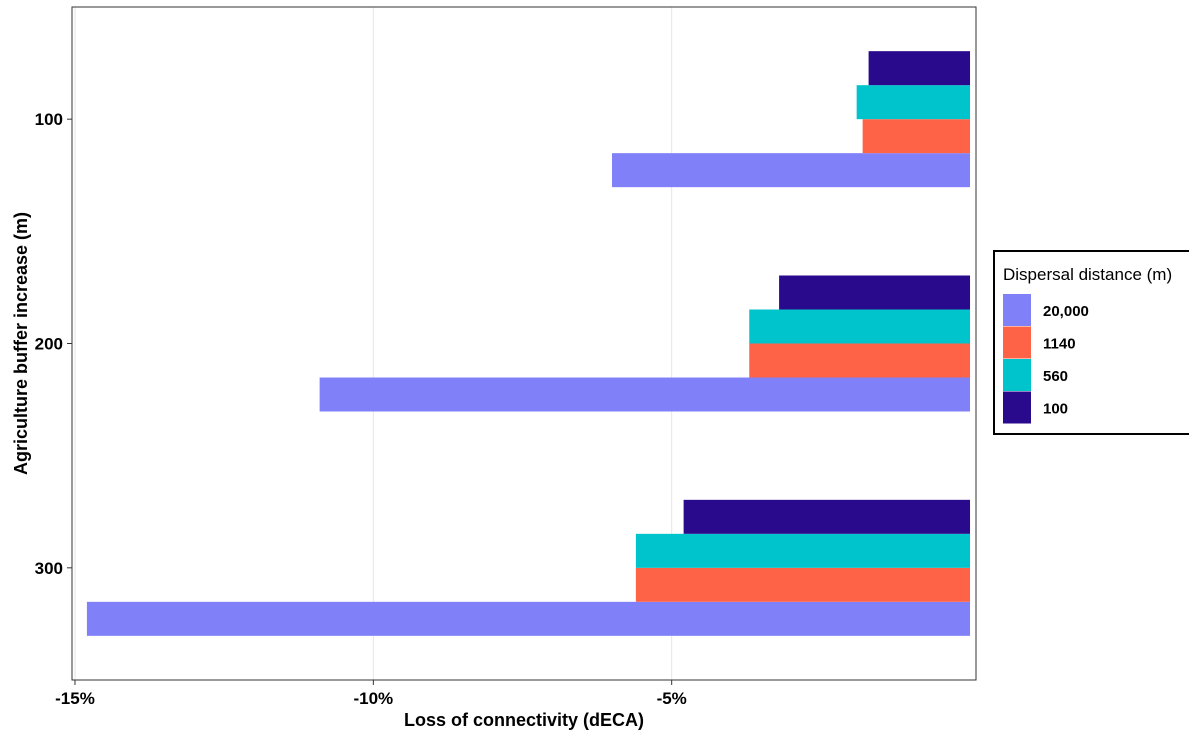  Describe the element at coordinates (49, 568) in the screenshot. I see `y-tick-label: 300` at that location.